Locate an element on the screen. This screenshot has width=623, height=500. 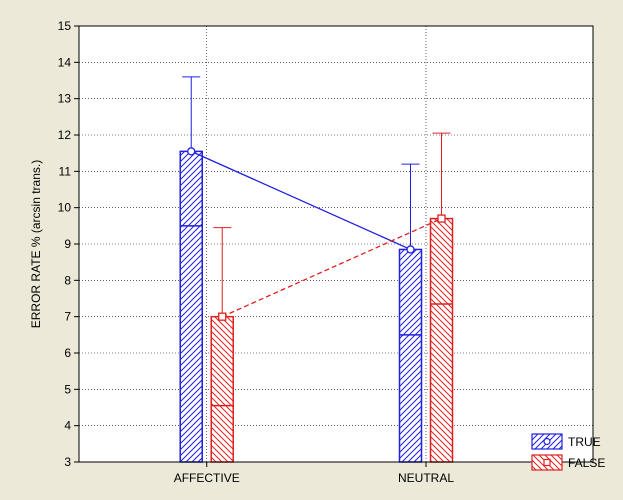
x-tick-label-affective: AFFECTIVE is located at coordinates (207, 478).